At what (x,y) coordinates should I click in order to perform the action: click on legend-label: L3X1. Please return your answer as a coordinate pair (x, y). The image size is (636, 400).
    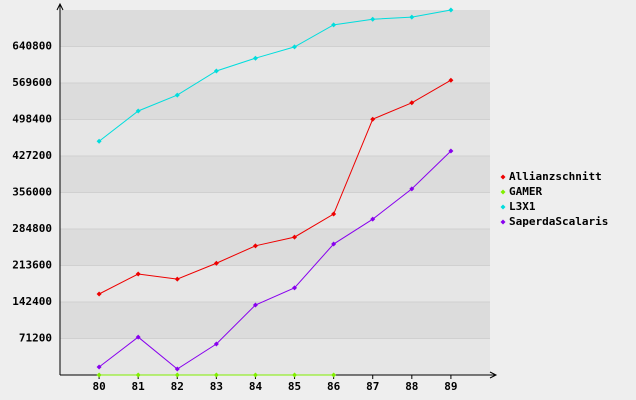
    Looking at the image, I should click on (522, 206).